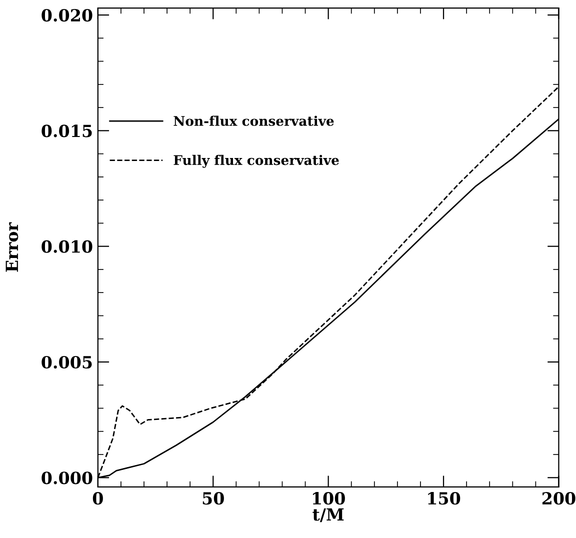 This screenshot has width=576, height=538. Describe the element at coordinates (328, 498) in the screenshot. I see `x-tick-label: 100` at that location.